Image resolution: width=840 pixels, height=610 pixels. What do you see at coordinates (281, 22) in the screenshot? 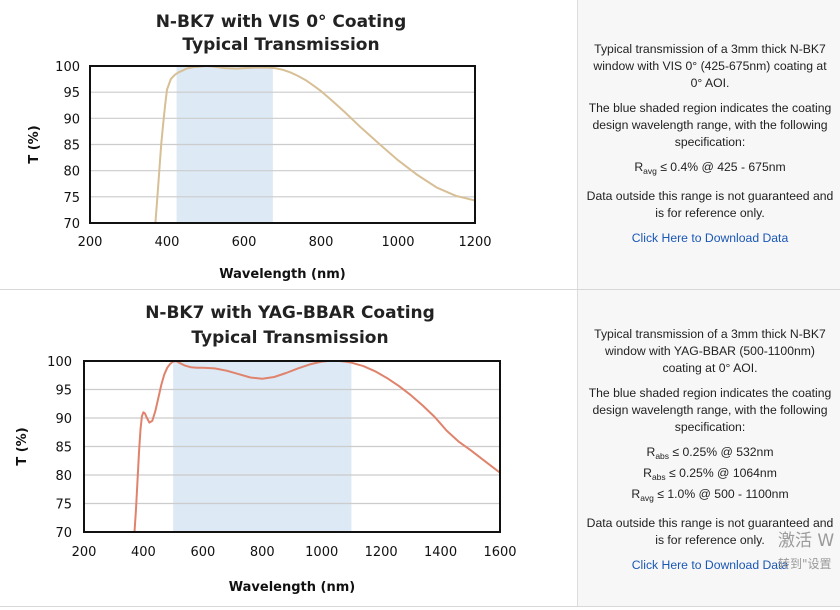
I see `chart-title: N-BK7 with VIS 0° Coating` at bounding box center [281, 22].